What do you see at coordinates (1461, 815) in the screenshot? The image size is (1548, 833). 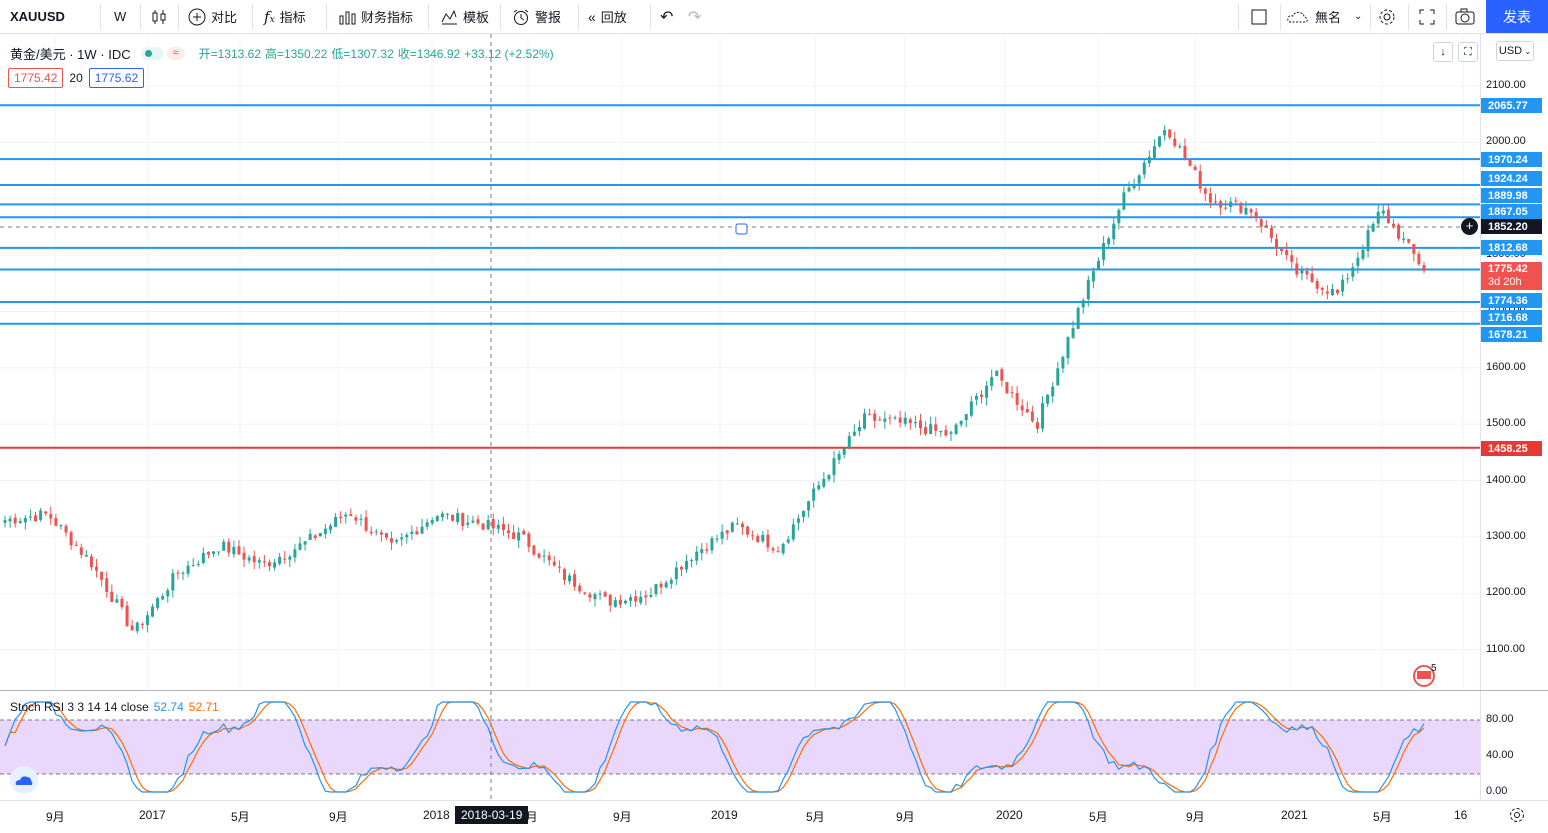 I see `time-tick-label: 16` at bounding box center [1461, 815].